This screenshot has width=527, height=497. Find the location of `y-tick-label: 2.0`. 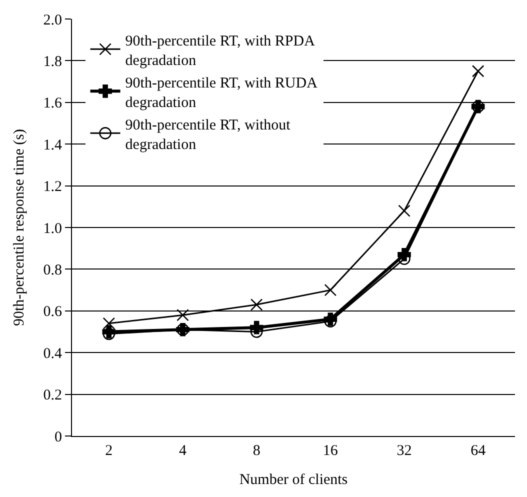

y-tick-label: 2.0 is located at coordinates (52, 20).